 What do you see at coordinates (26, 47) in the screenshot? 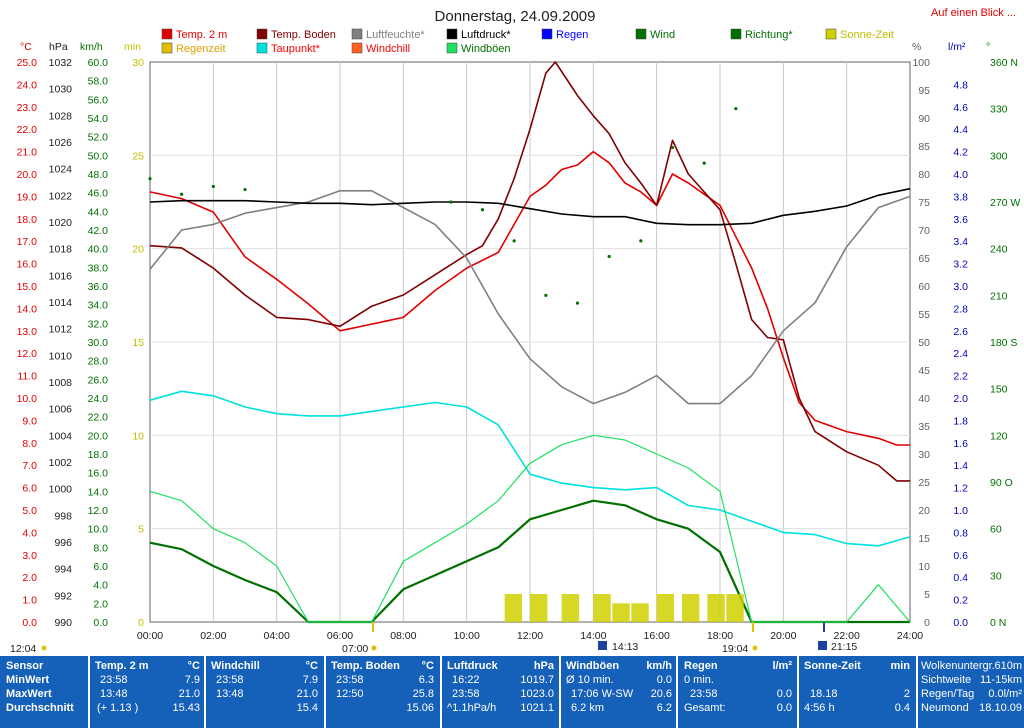
I see `axis-unit: °C` at bounding box center [26, 47].